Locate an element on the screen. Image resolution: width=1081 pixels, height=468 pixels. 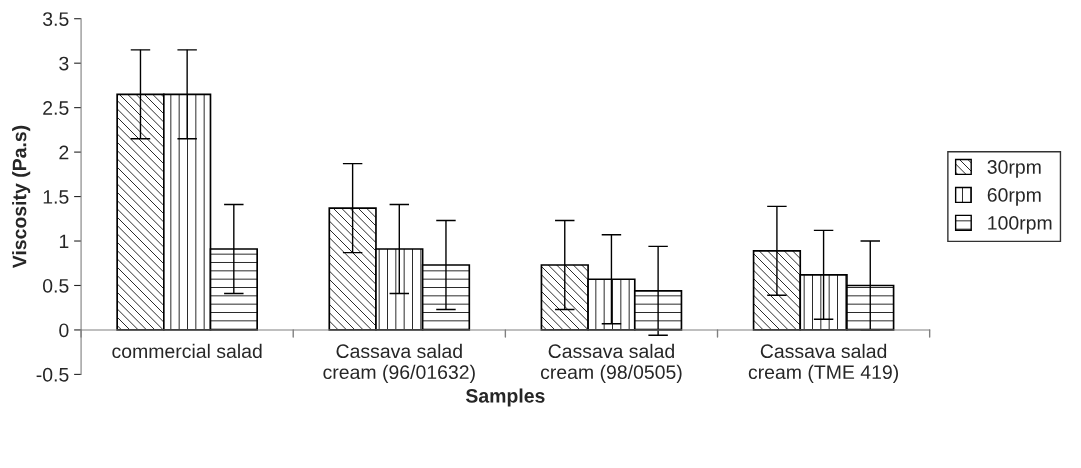
x-tick-label: Cassava salad cream (TME 419) is located at coordinates (823, 363).